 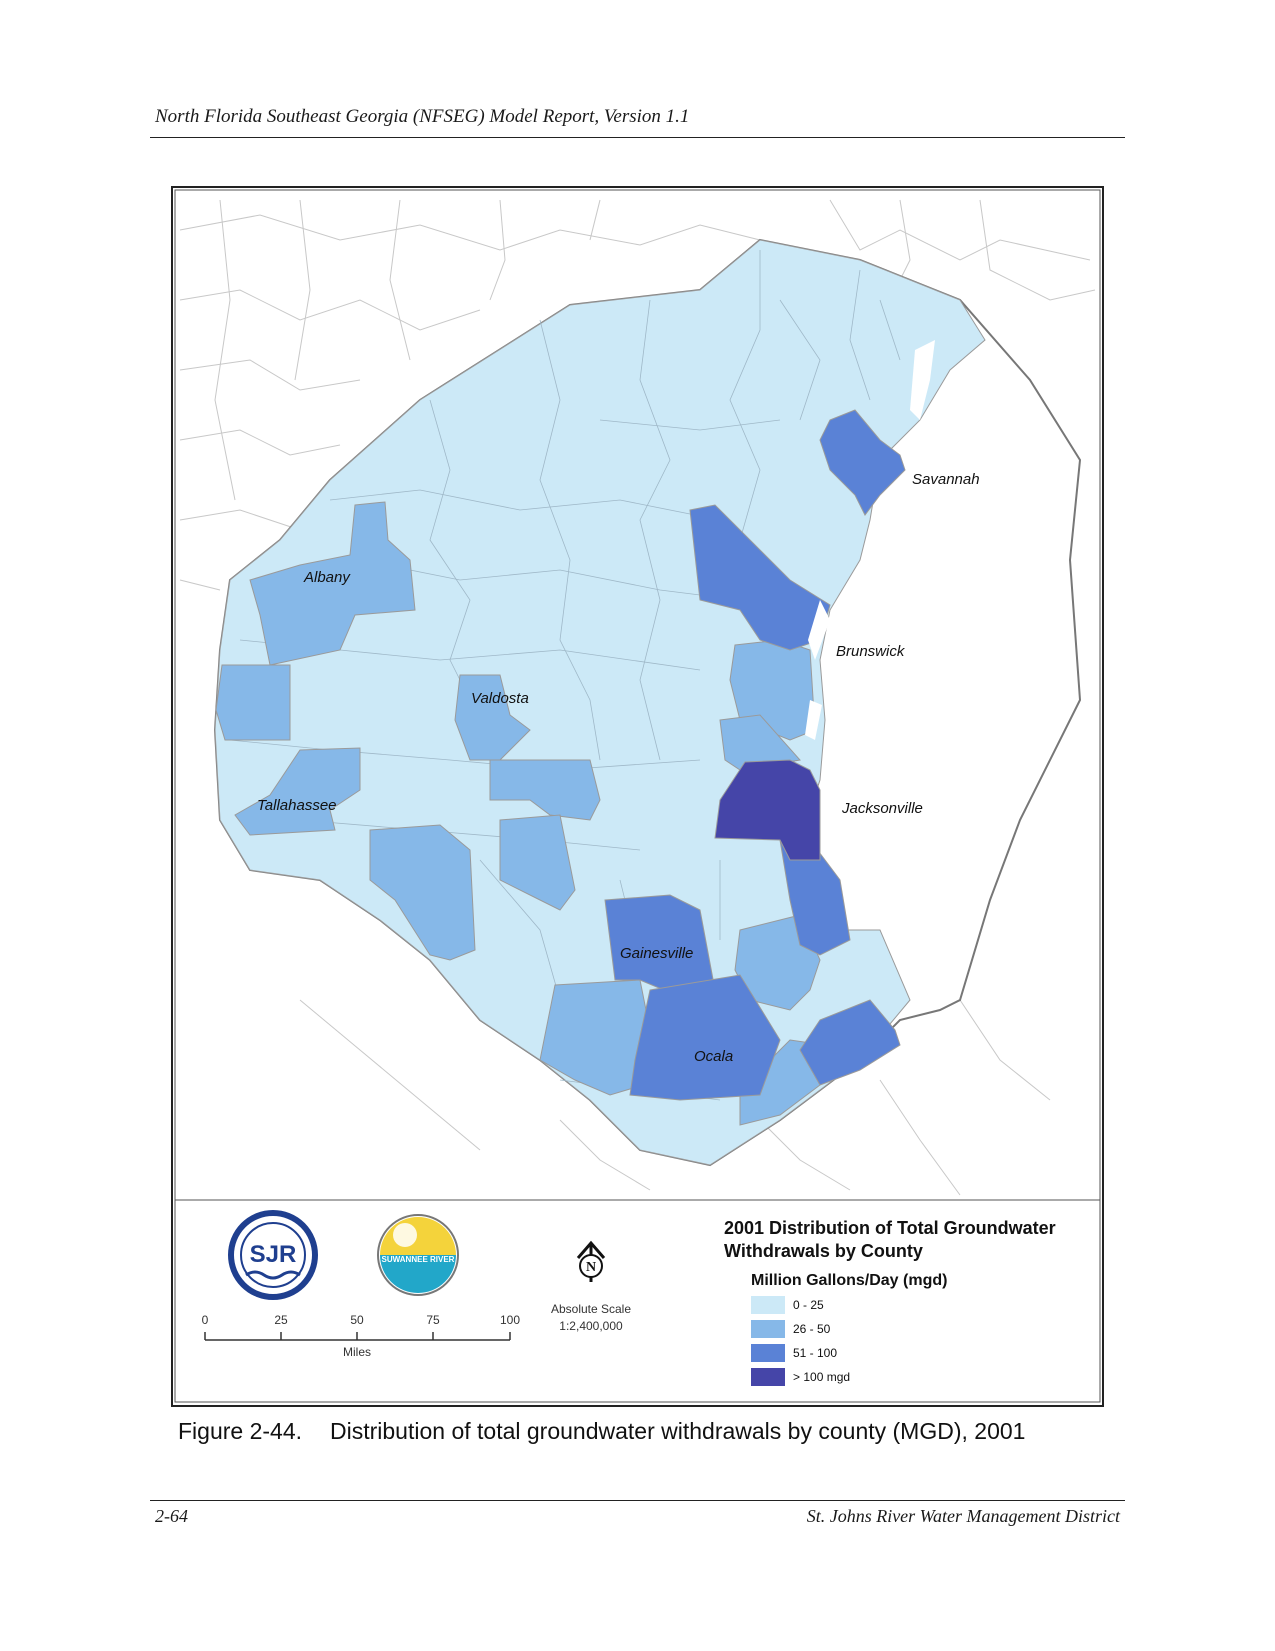 I want to click on legend-title-line1: 2001 Distribution of Total Groundwater, so click(x=890, y=1228).